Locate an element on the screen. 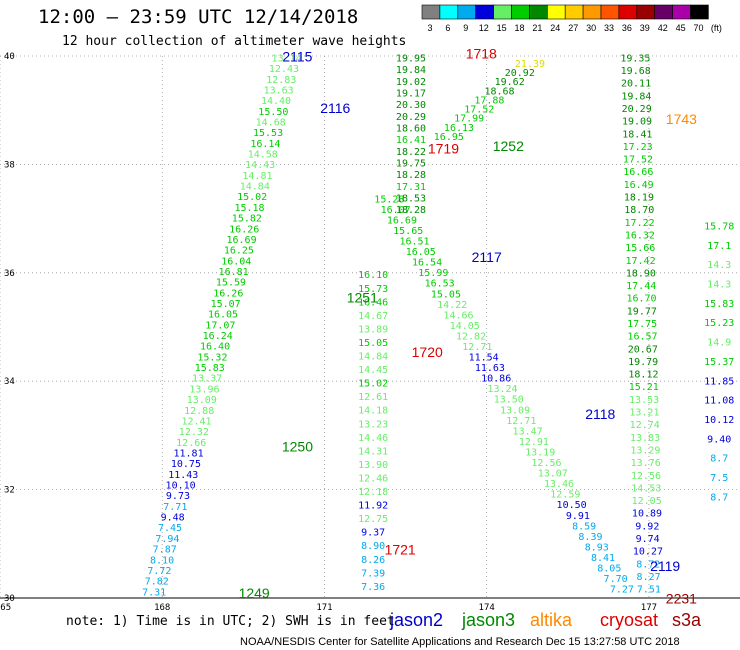  track-value: 17.88 is located at coordinates (489, 100).